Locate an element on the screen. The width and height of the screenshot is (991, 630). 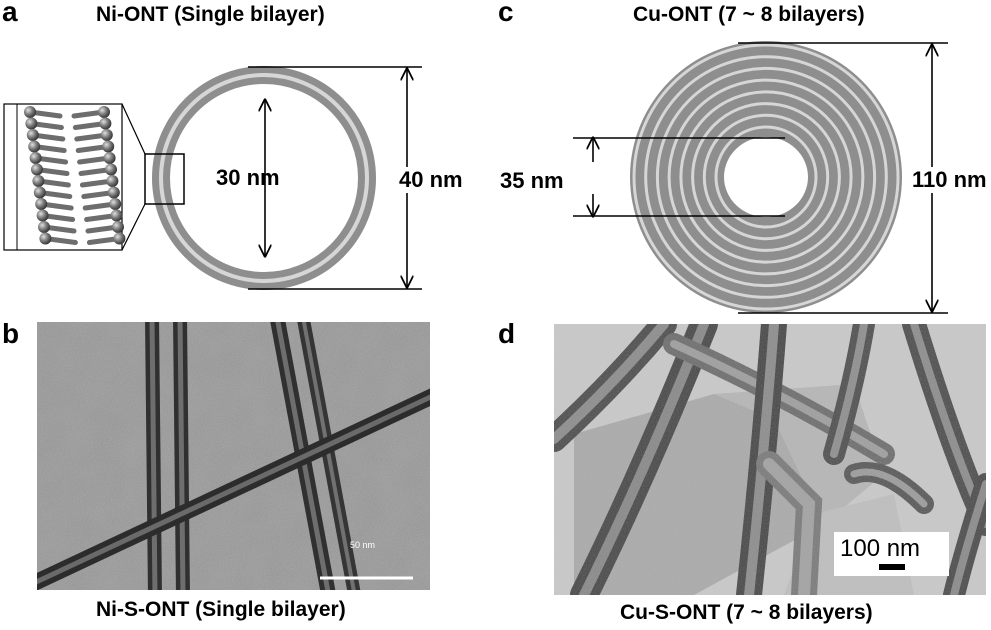
panel-label-b: b is located at coordinates (11, 333).